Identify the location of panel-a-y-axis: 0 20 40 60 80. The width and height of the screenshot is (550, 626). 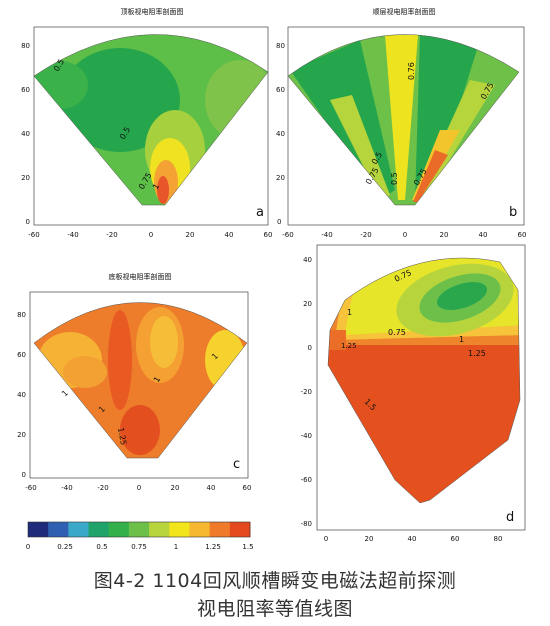
(25, 134).